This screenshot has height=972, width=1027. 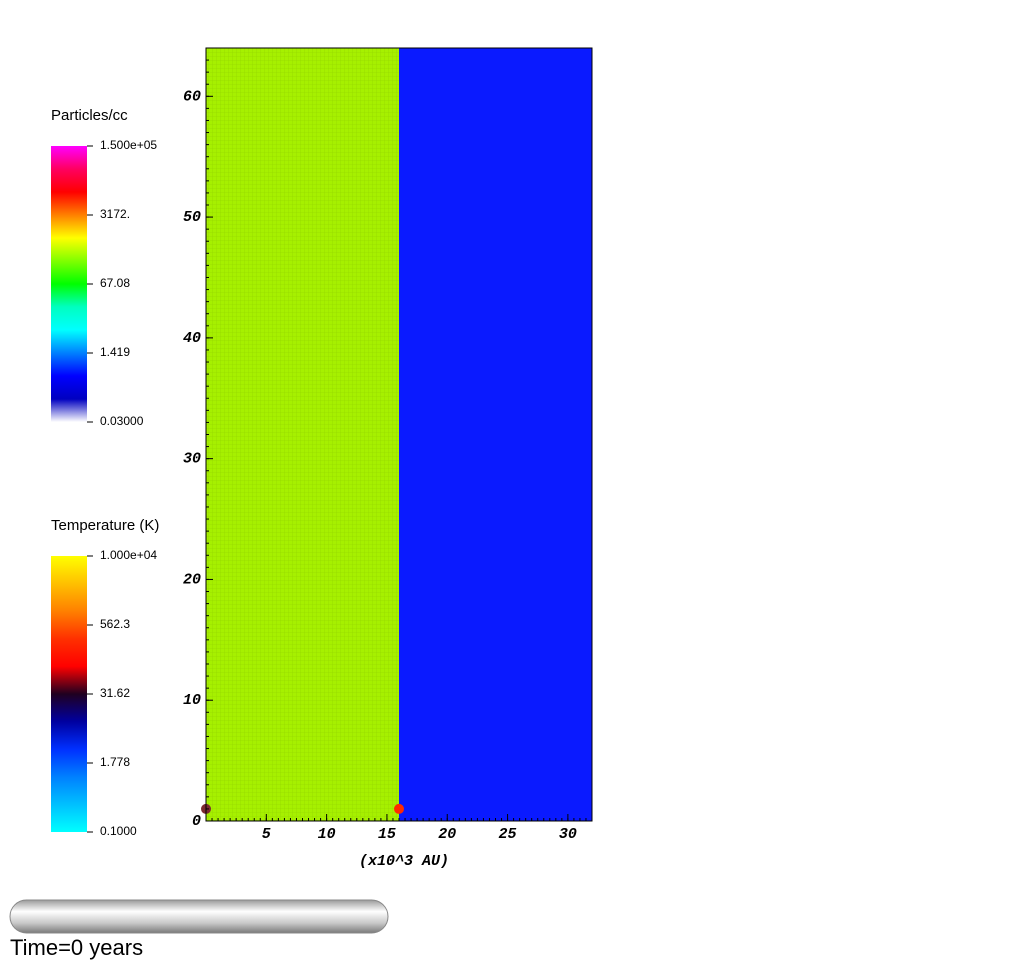 I want to click on colorbar-tick-label: 1.419, so click(x=115, y=352).